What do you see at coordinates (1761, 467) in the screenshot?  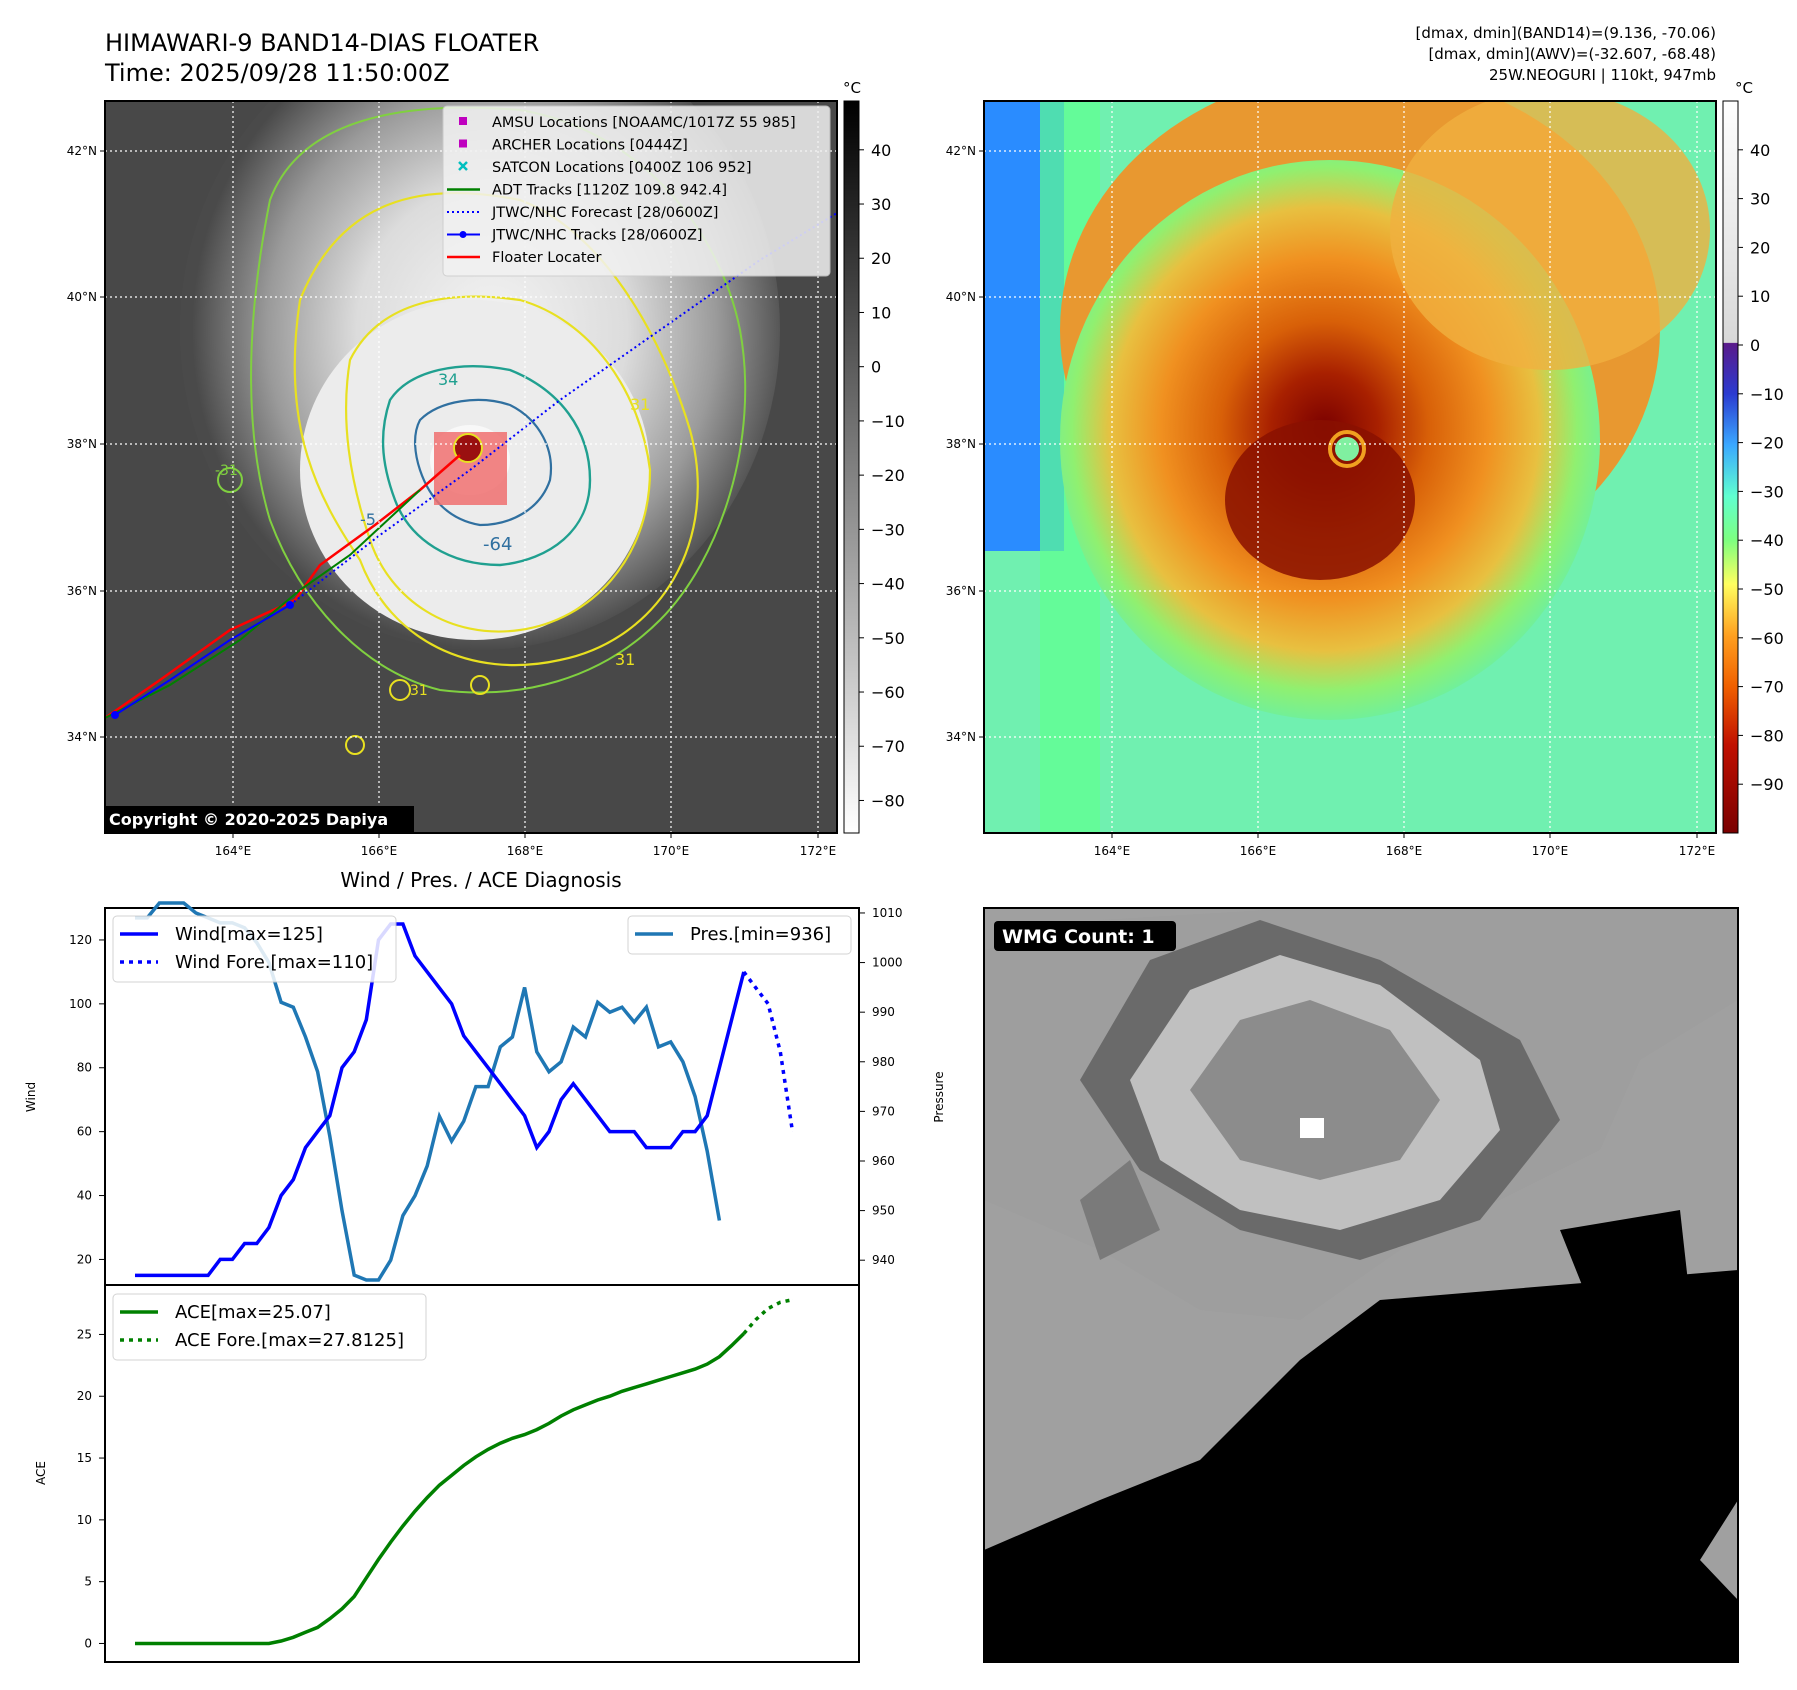 I see `color-colorbar-ticks: 40 30 20 10 0 −10 −20 −30 −40 −50 −60 −70 −80 −90` at bounding box center [1761, 467].